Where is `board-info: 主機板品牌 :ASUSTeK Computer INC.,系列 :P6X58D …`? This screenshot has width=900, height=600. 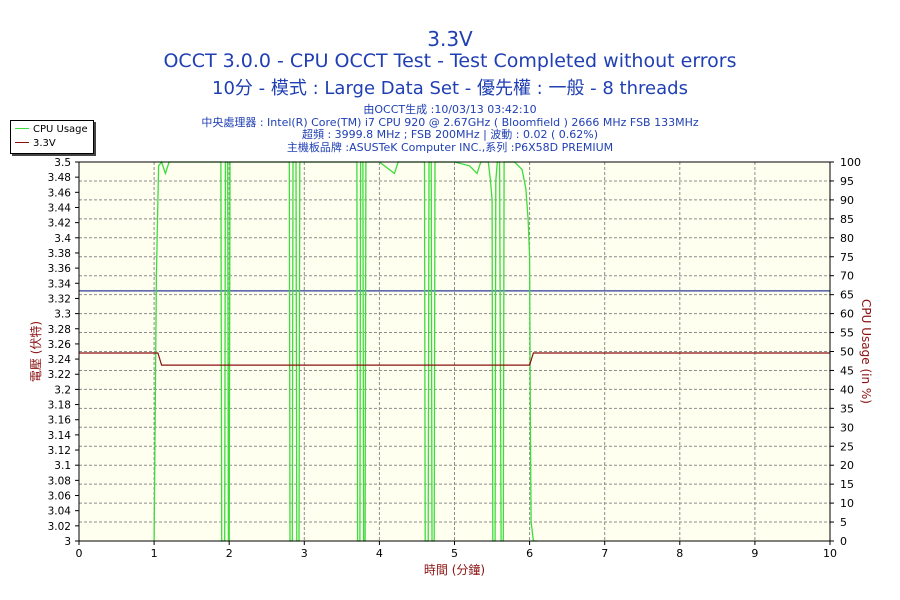 board-info: 主機板品牌 :ASUSTeK Computer INC.,系列 :P6X58D … is located at coordinates (450, 147).